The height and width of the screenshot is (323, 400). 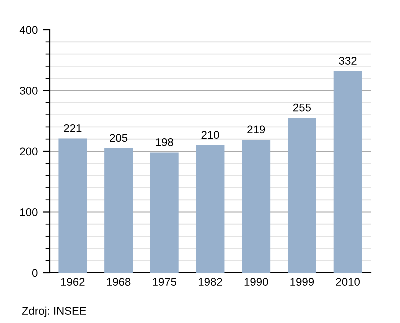 I want to click on y-tick-label: 0, so click(x=35, y=273).